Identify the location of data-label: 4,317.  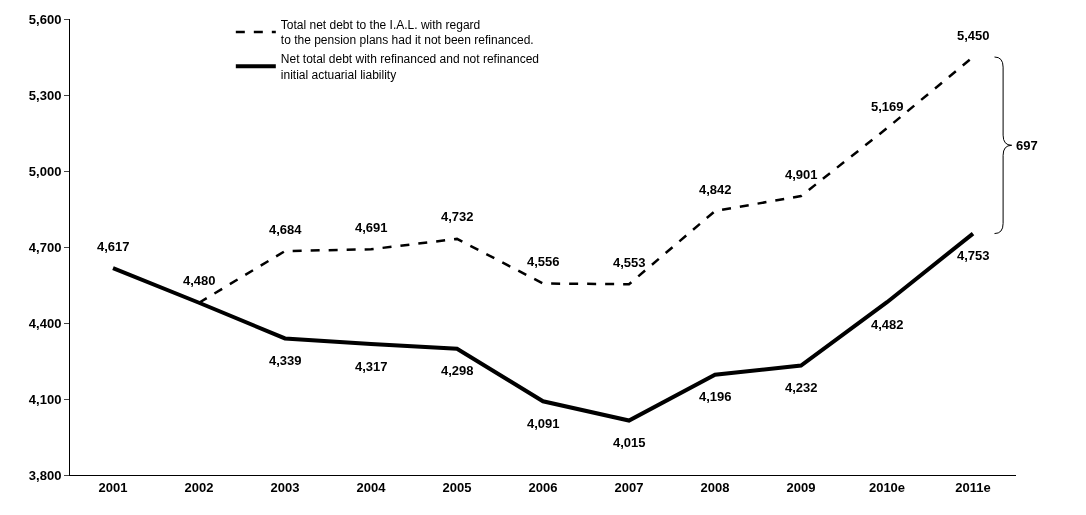
(371, 366).